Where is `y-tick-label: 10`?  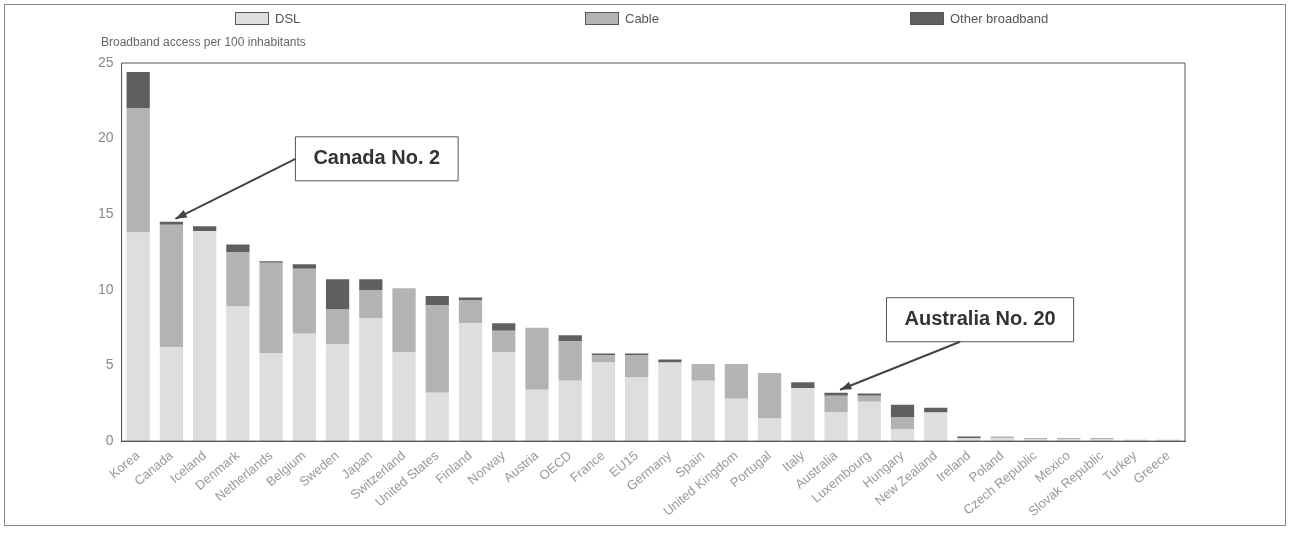
y-tick-label: 10 is located at coordinates (105, 288).